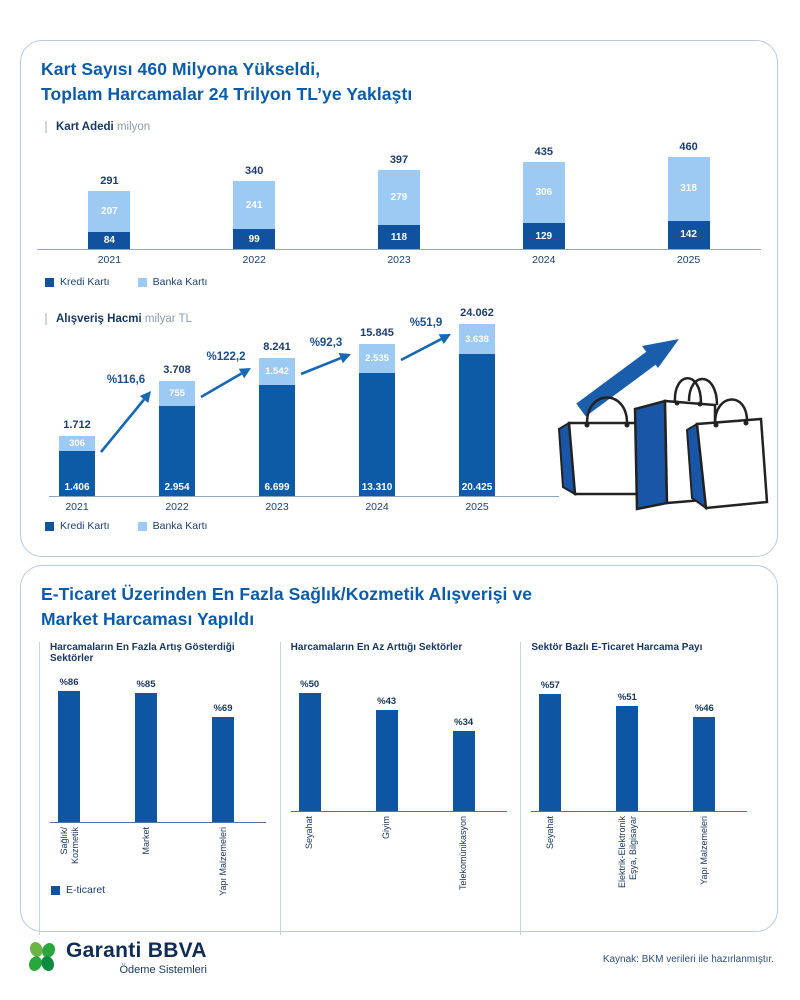  What do you see at coordinates (688, 195) in the screenshot?
I see `card-count-bar-group: 460 318 142` at bounding box center [688, 195].